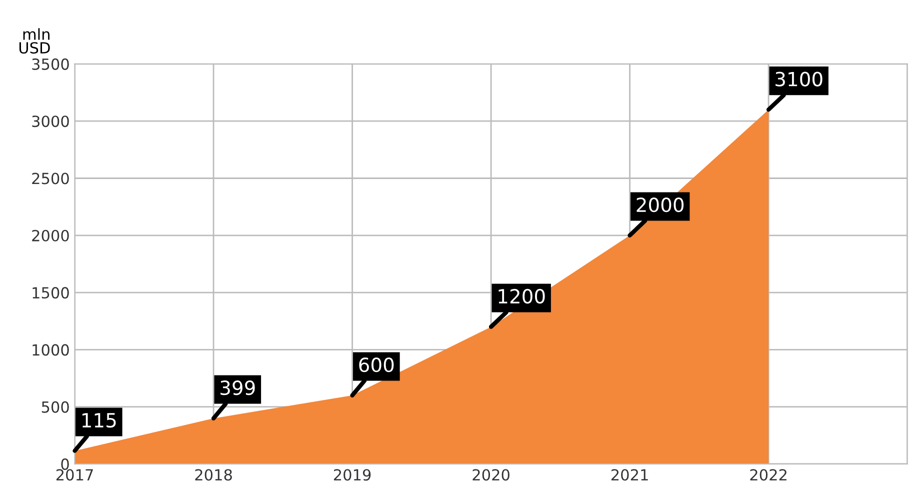  What do you see at coordinates (376, 364) in the screenshot?
I see `data-label: 600` at bounding box center [376, 364].